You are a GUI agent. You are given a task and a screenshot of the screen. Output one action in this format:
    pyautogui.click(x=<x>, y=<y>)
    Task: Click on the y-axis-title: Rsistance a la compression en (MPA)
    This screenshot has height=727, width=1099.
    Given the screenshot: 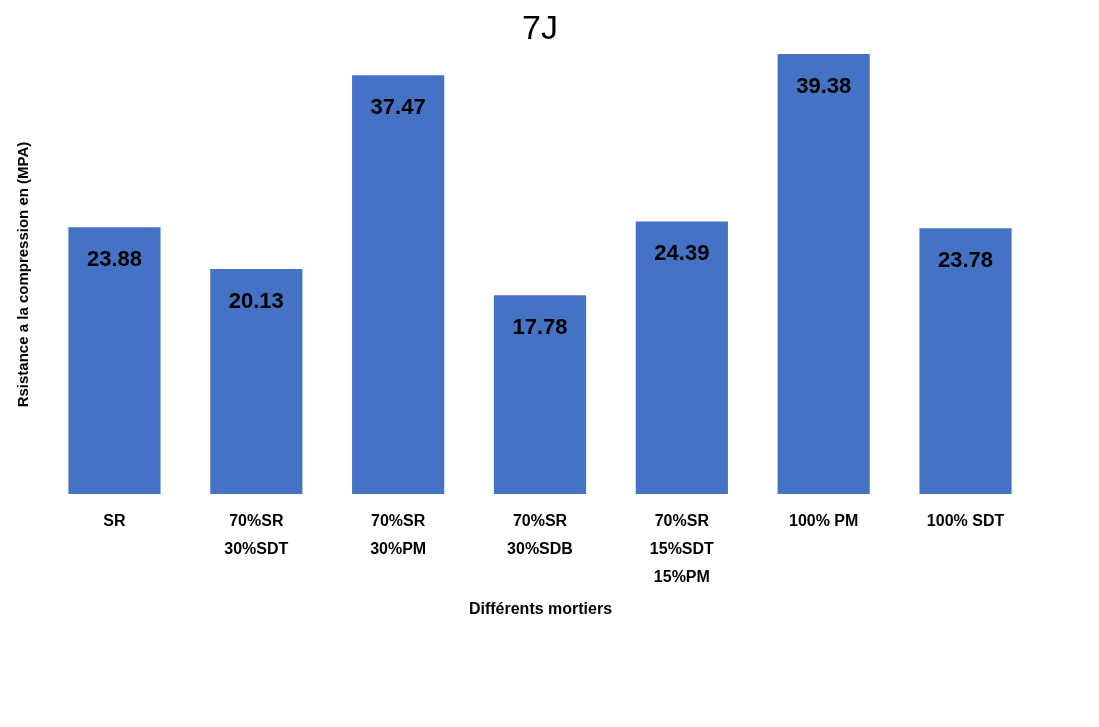 What is the action you would take?
    pyautogui.click(x=22, y=274)
    